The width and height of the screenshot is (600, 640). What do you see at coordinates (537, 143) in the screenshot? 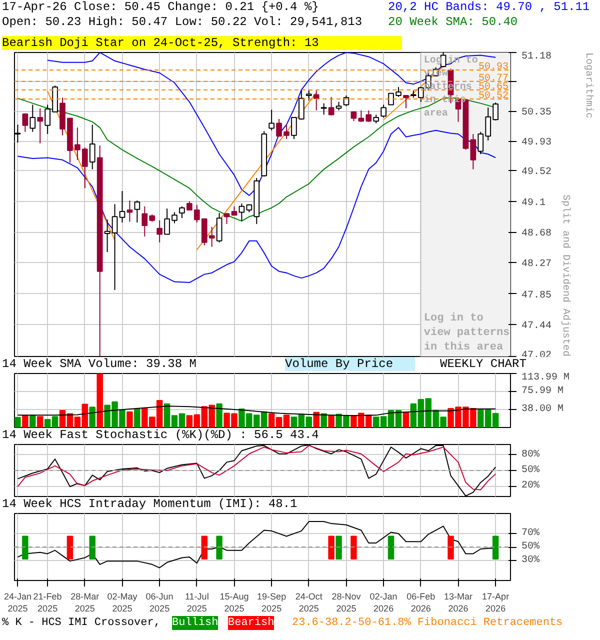
I see `y-tick-label: 49.93` at bounding box center [537, 143].